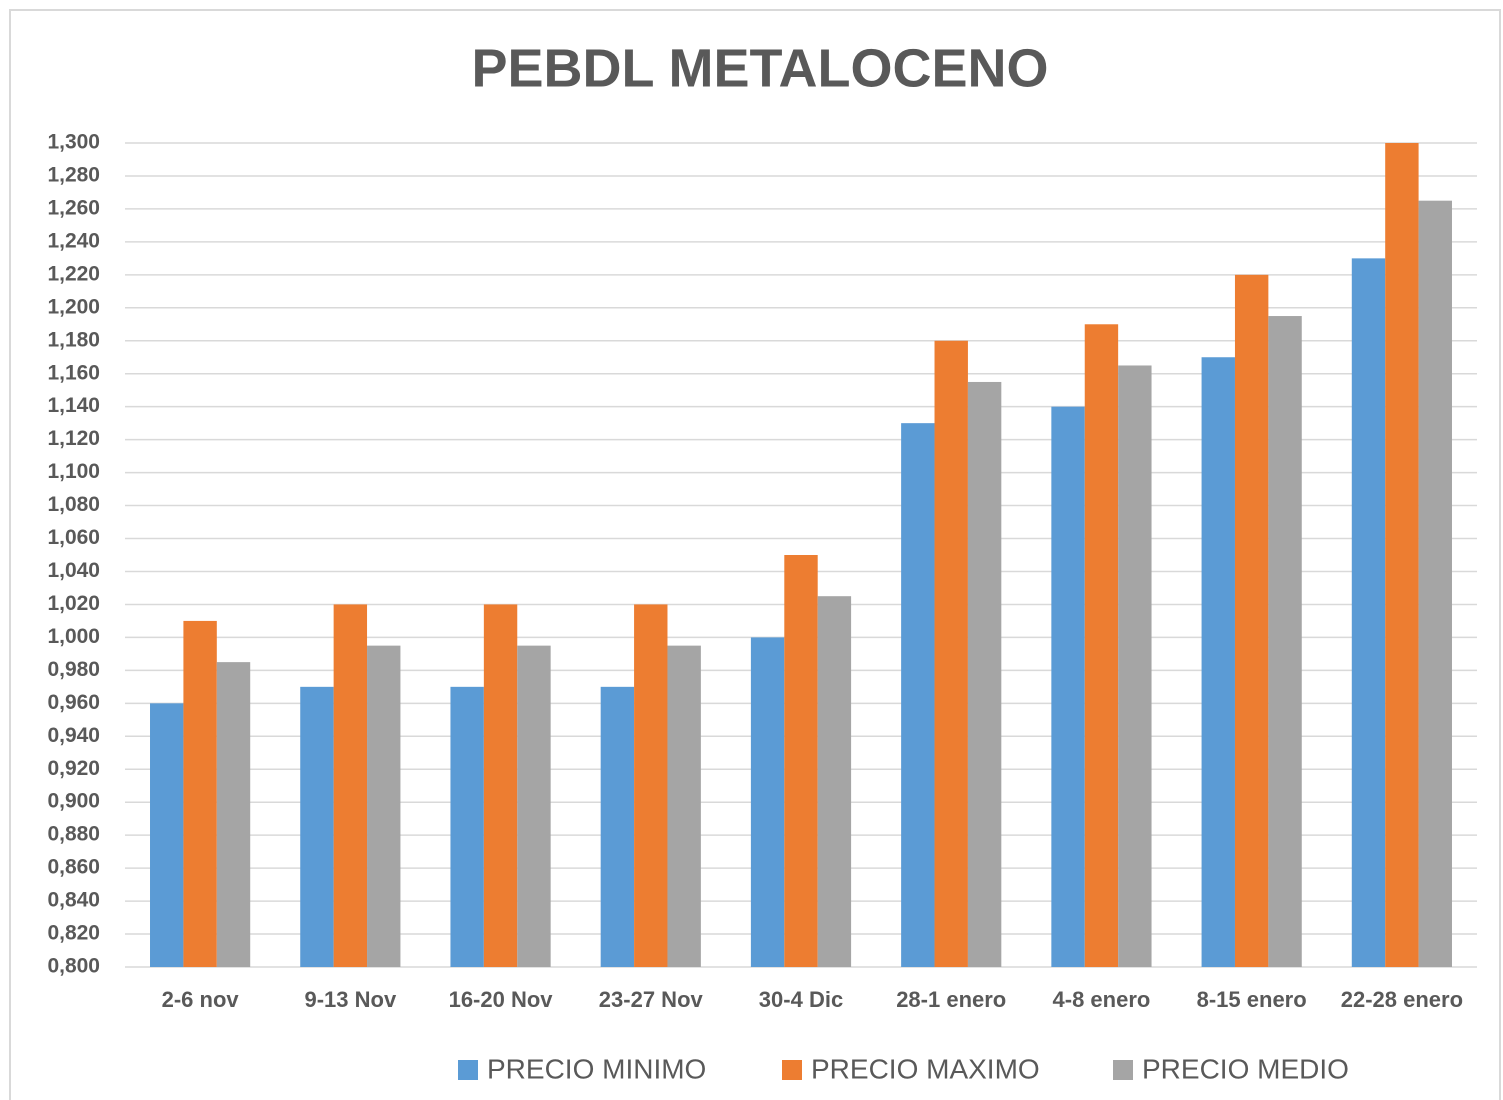 This screenshot has height=1100, width=1503. I want to click on y-tick-label: 0,980, so click(73, 669).